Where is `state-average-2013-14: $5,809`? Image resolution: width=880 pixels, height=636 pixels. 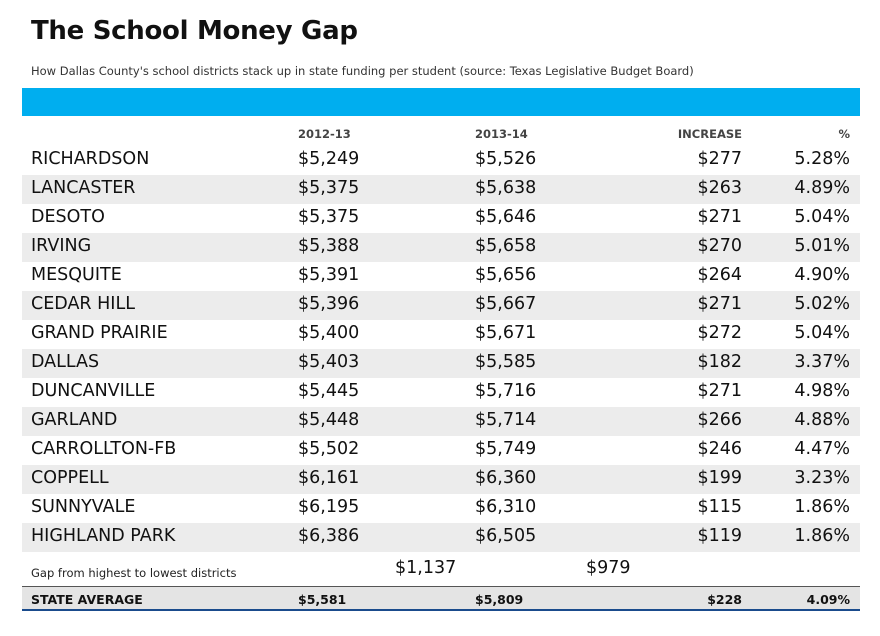
state-average-2013-14: $5,809 is located at coordinates (499, 599).